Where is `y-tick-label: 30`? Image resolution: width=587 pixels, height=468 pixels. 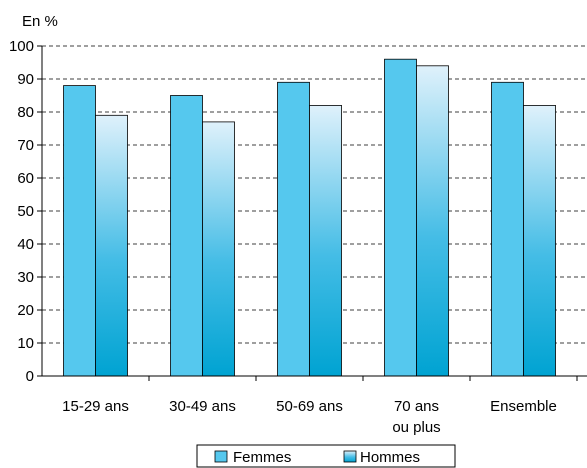 y-tick-label: 30 is located at coordinates (25, 277).